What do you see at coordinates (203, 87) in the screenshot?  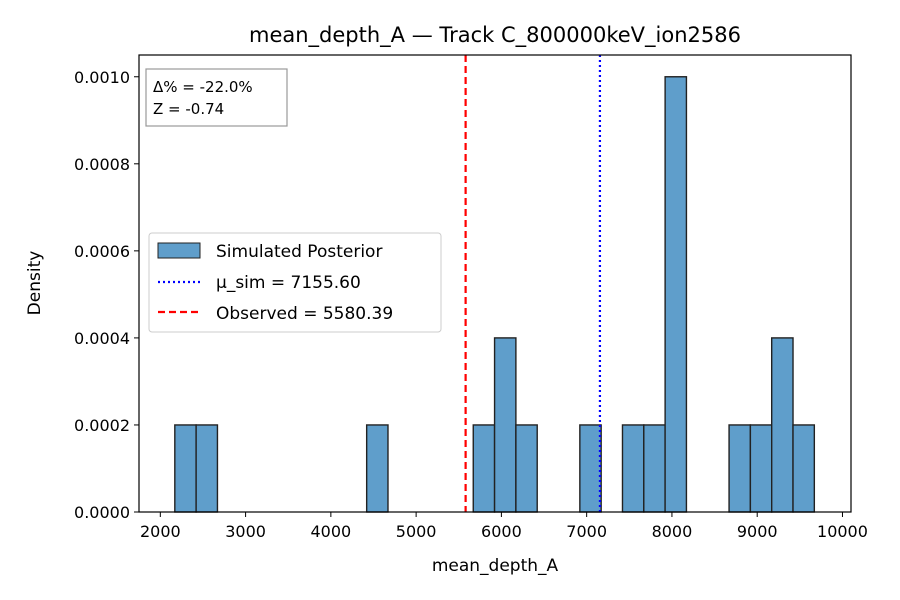 I see `annotation-delta: Δ% = -22.0%` at bounding box center [203, 87].